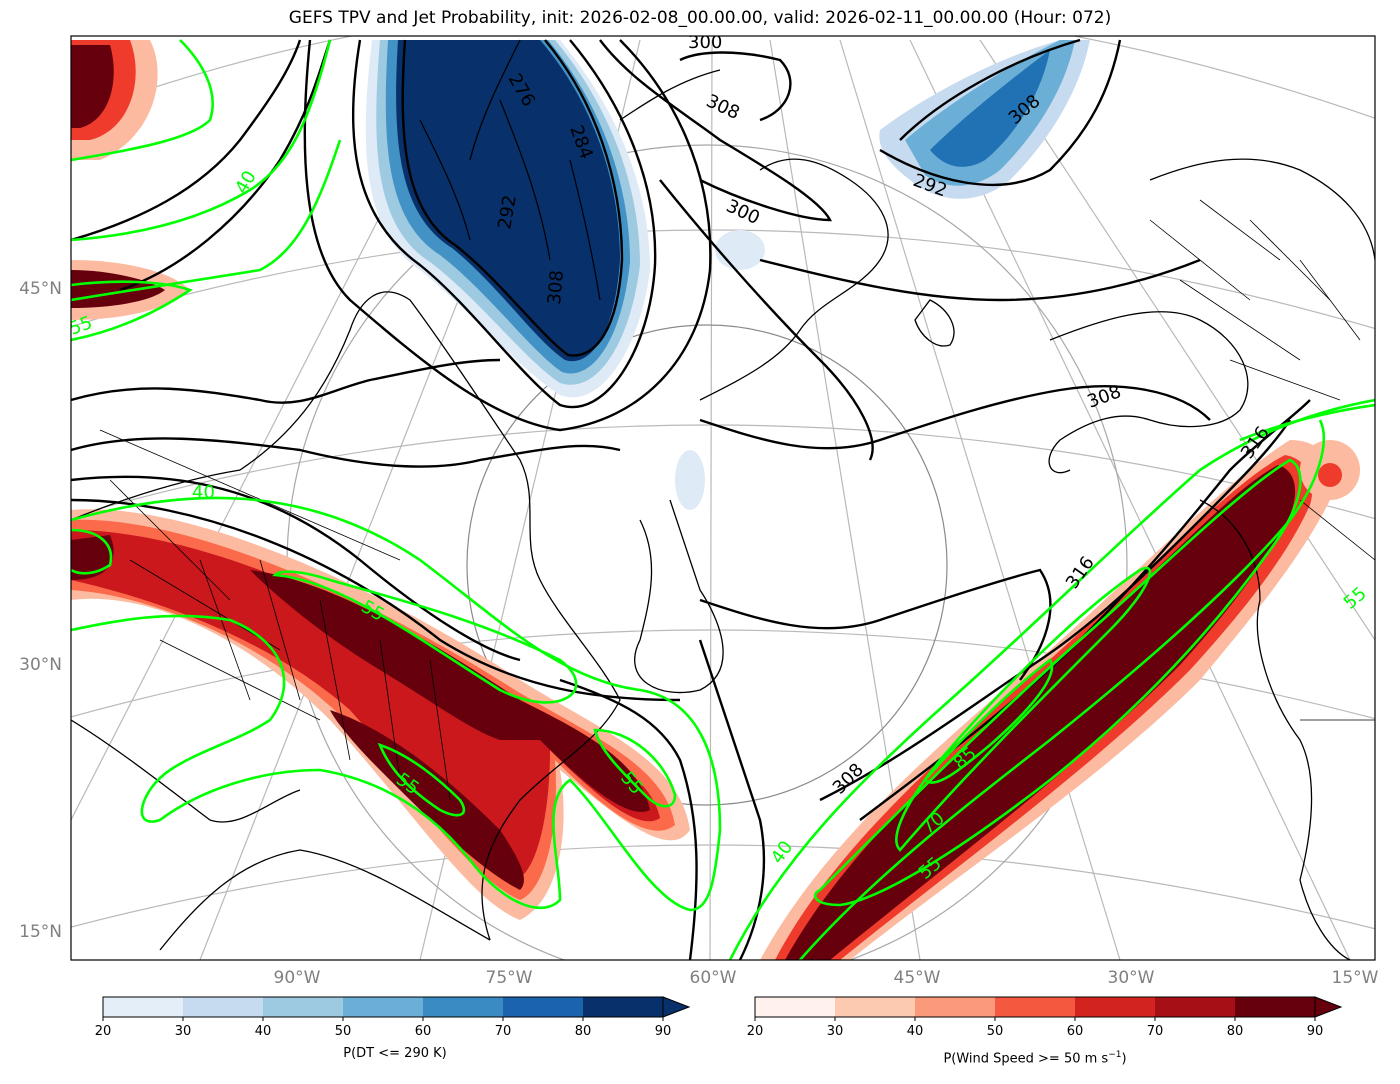  What do you see at coordinates (713, 978) in the screenshot?
I see `lon-label: 60°W` at bounding box center [713, 978].